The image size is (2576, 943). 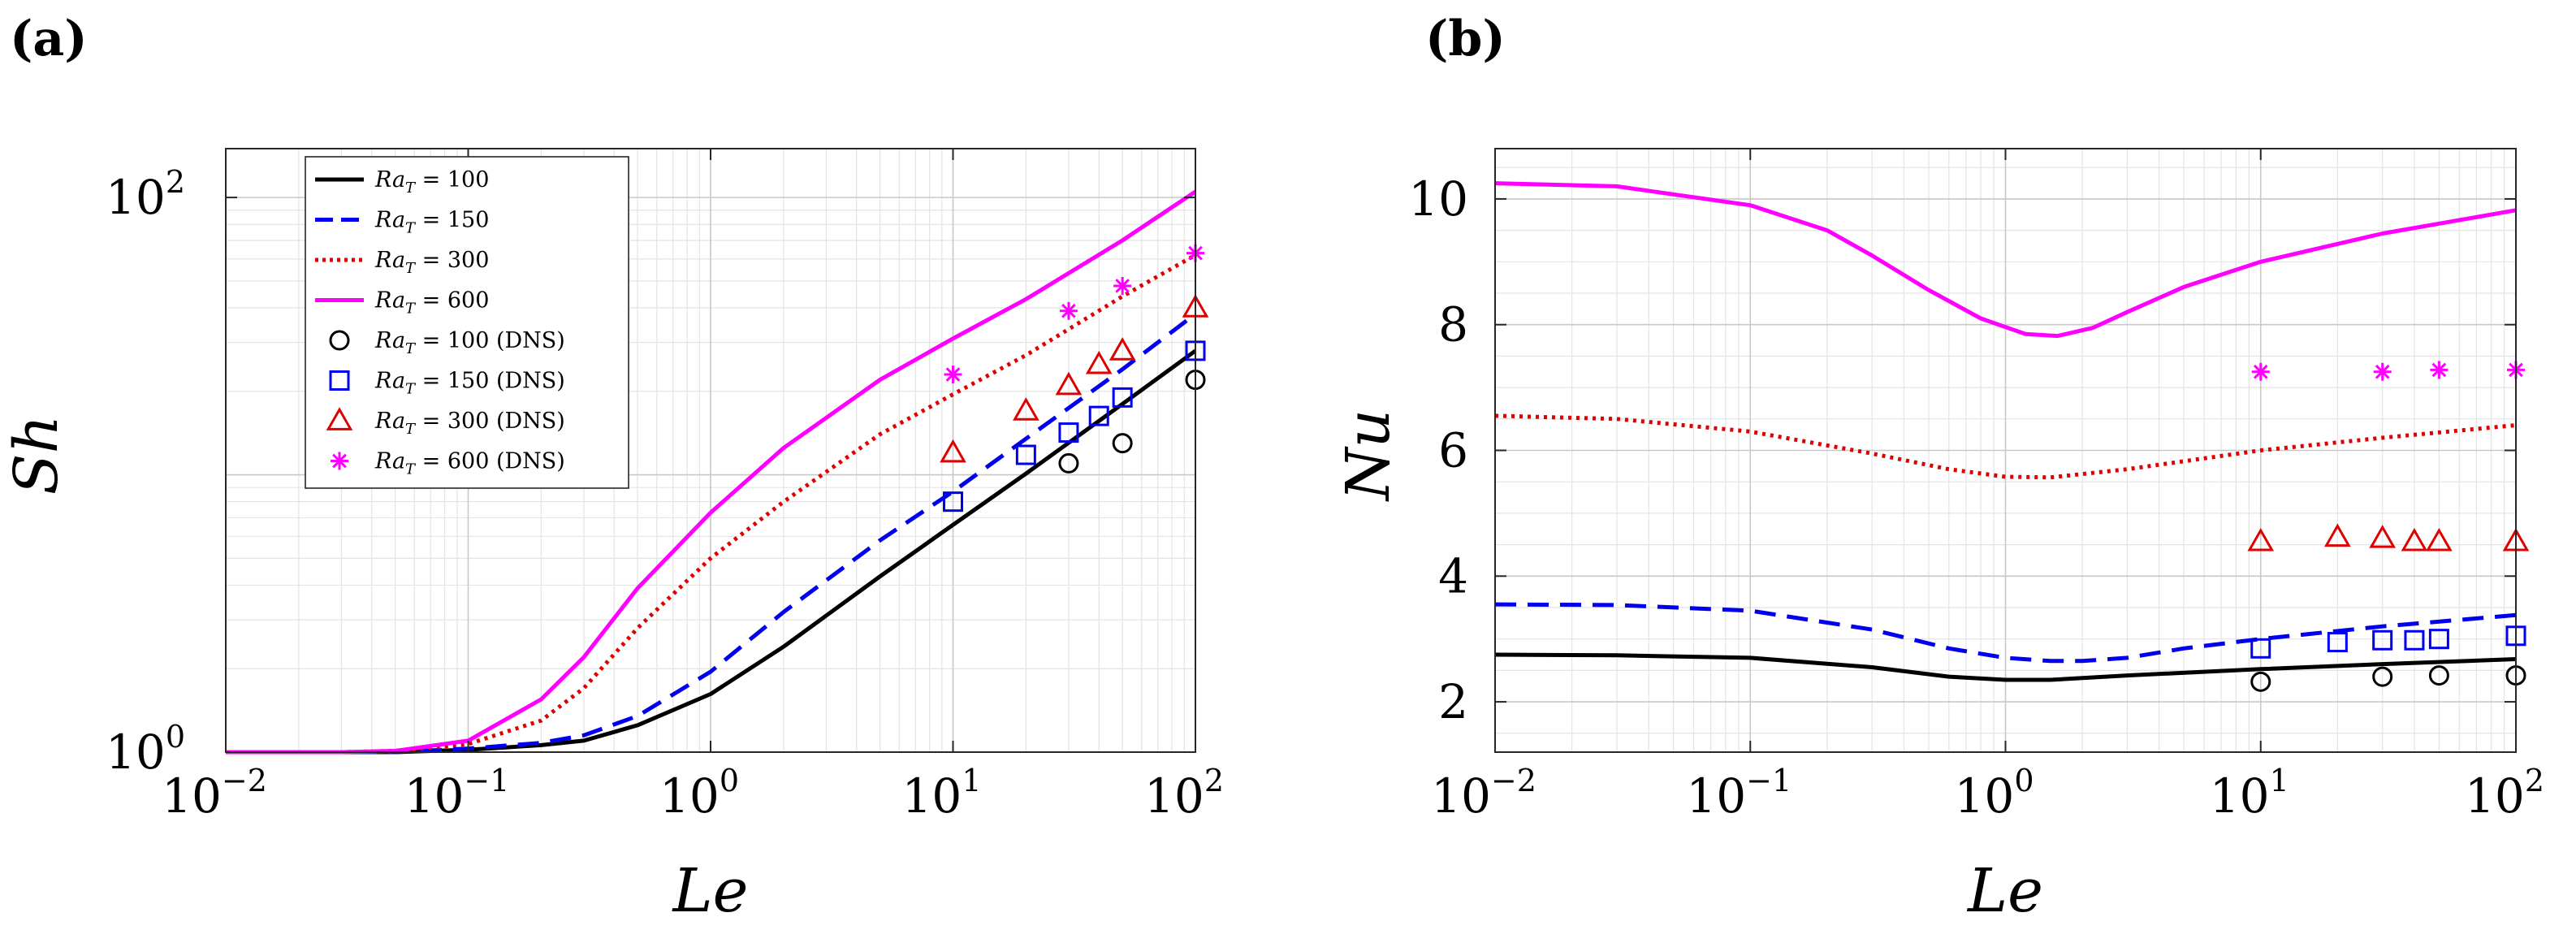 I want to click on series-b-ra-t-300-dns, so click(x=2389, y=537).